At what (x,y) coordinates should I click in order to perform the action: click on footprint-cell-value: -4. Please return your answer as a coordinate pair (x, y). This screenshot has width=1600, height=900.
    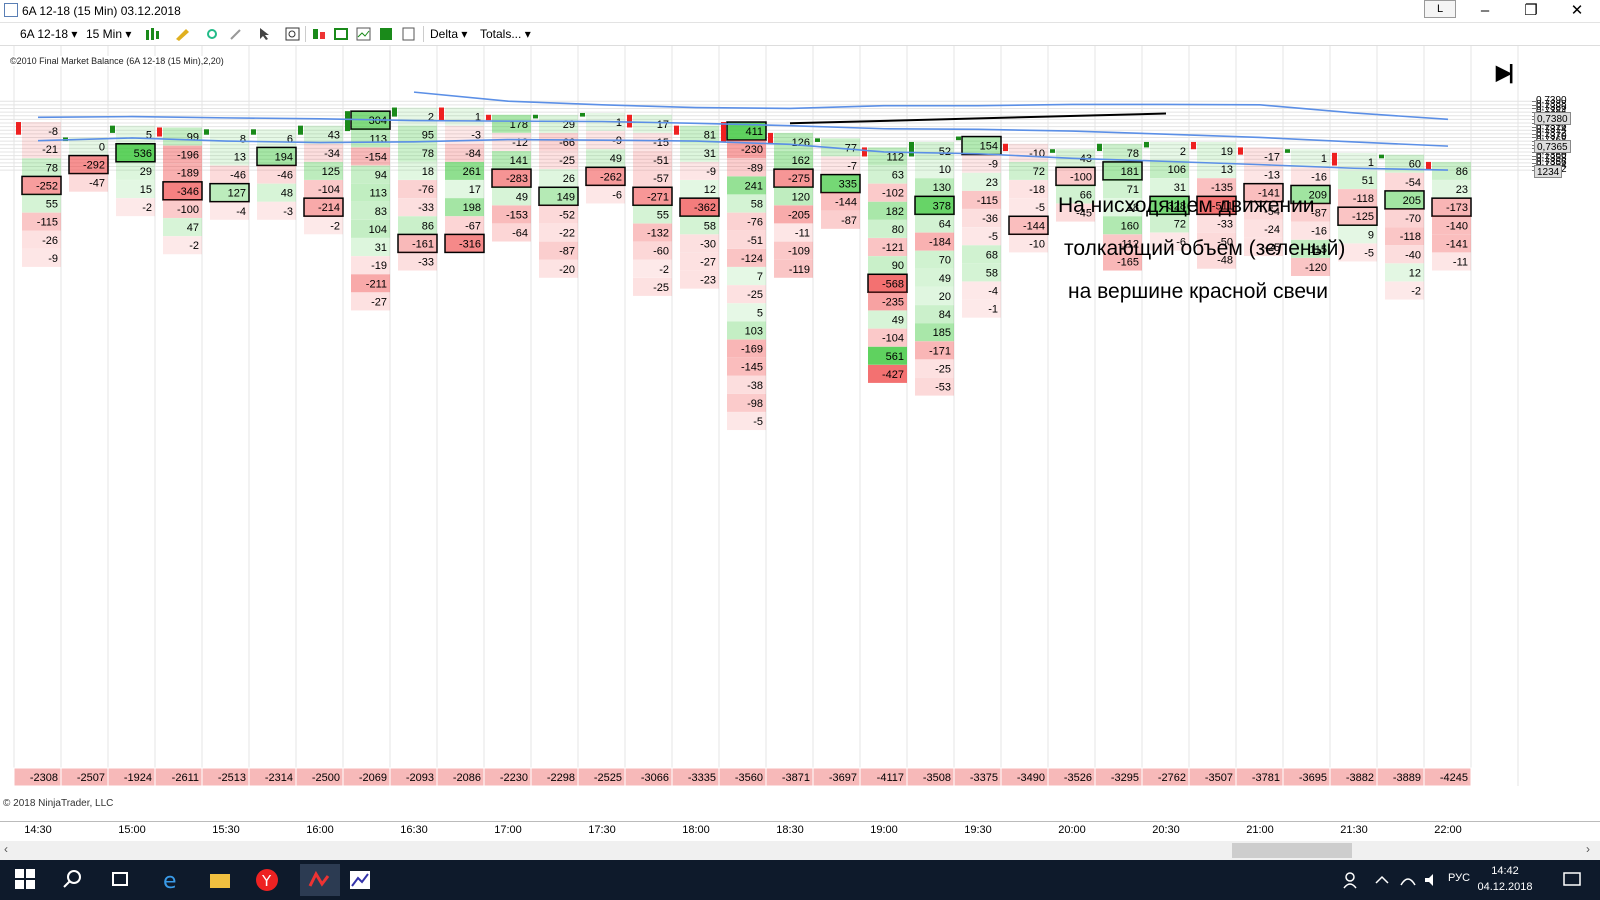
    Looking at the image, I should click on (241, 212).